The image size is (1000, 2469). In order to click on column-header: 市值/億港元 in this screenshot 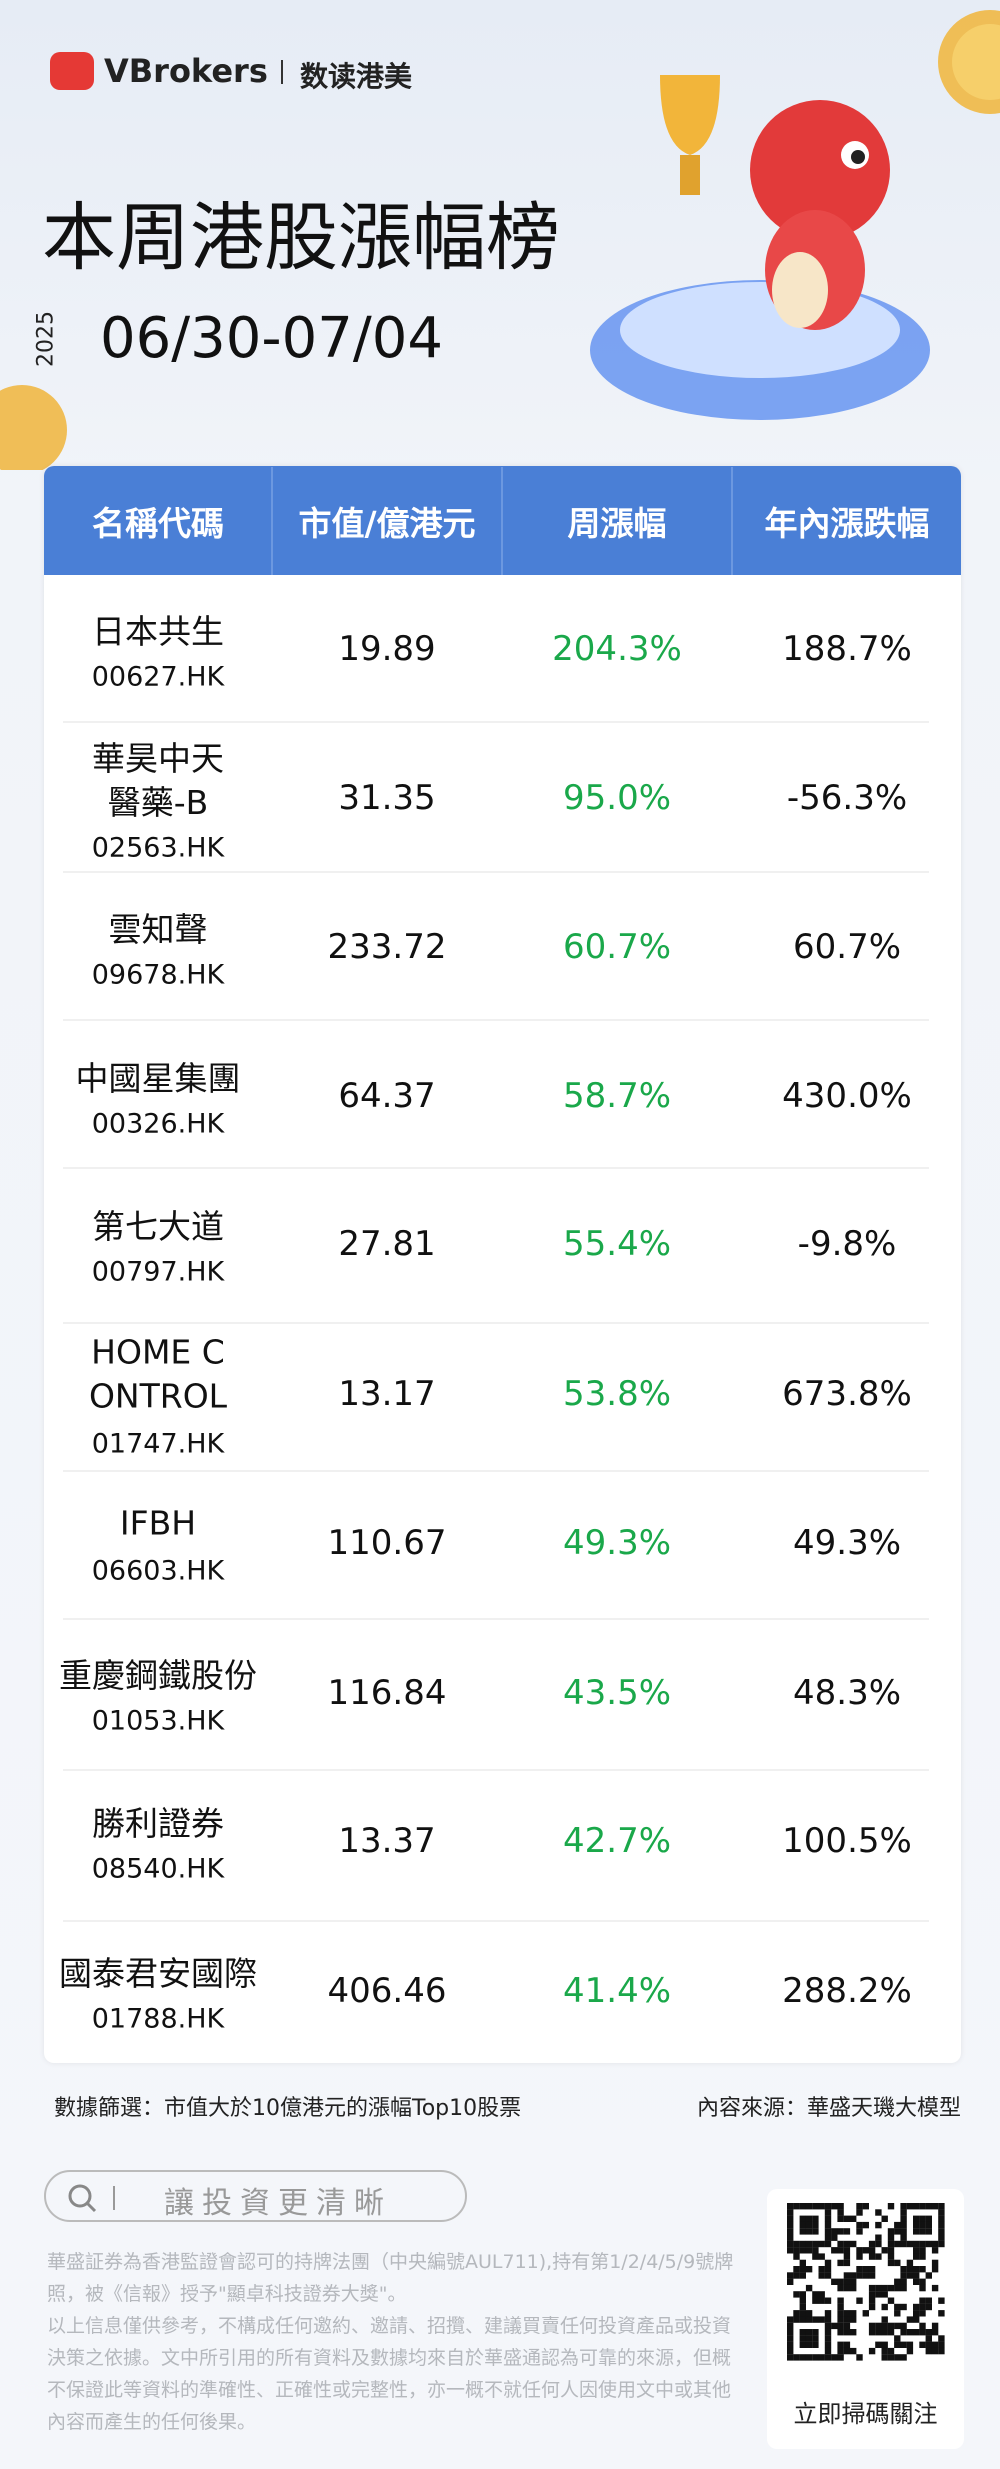, I will do `click(387, 523)`.